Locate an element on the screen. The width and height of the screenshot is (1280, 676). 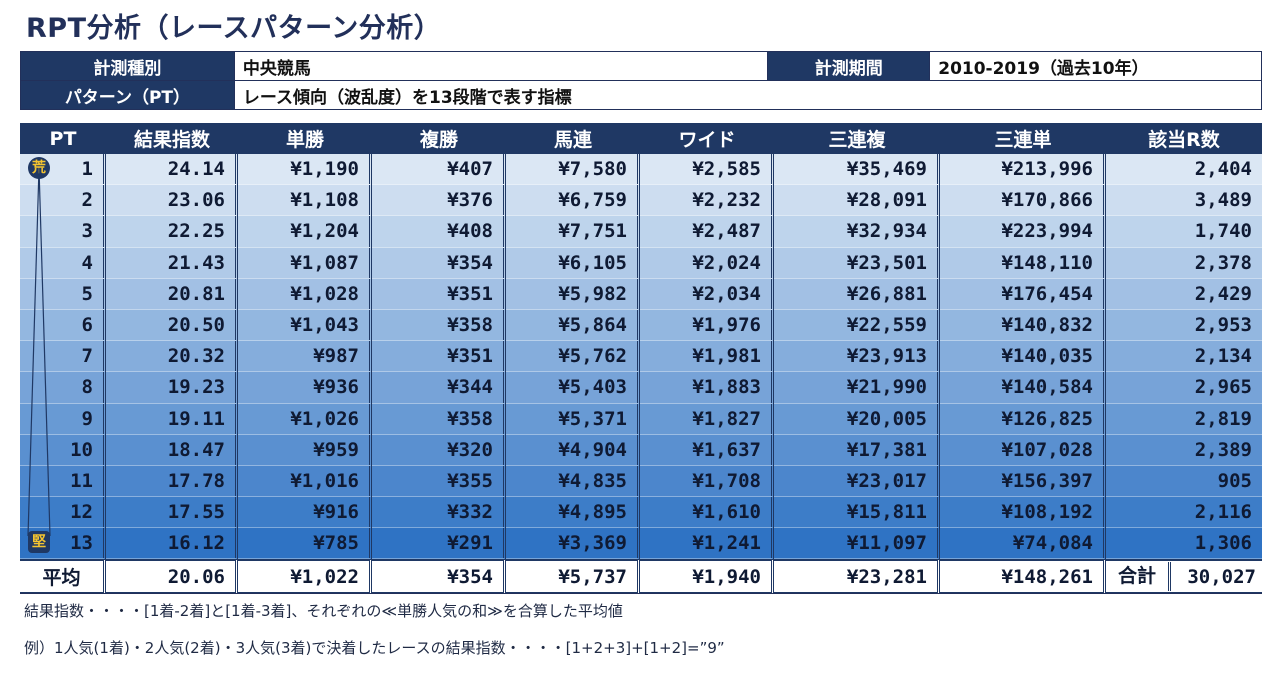
measure-type-label: 計測種別 is located at coordinates (127, 66).